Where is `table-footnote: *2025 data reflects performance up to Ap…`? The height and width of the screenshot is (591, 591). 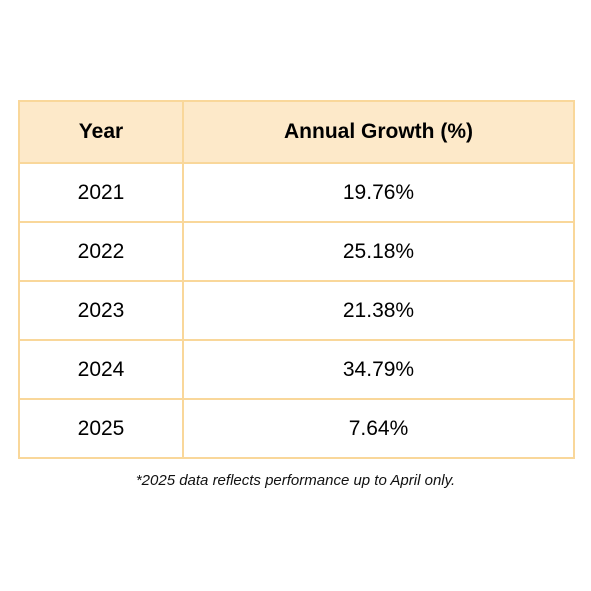
table-footnote: *2025 data reflects performance up to Ap… is located at coordinates (295, 480).